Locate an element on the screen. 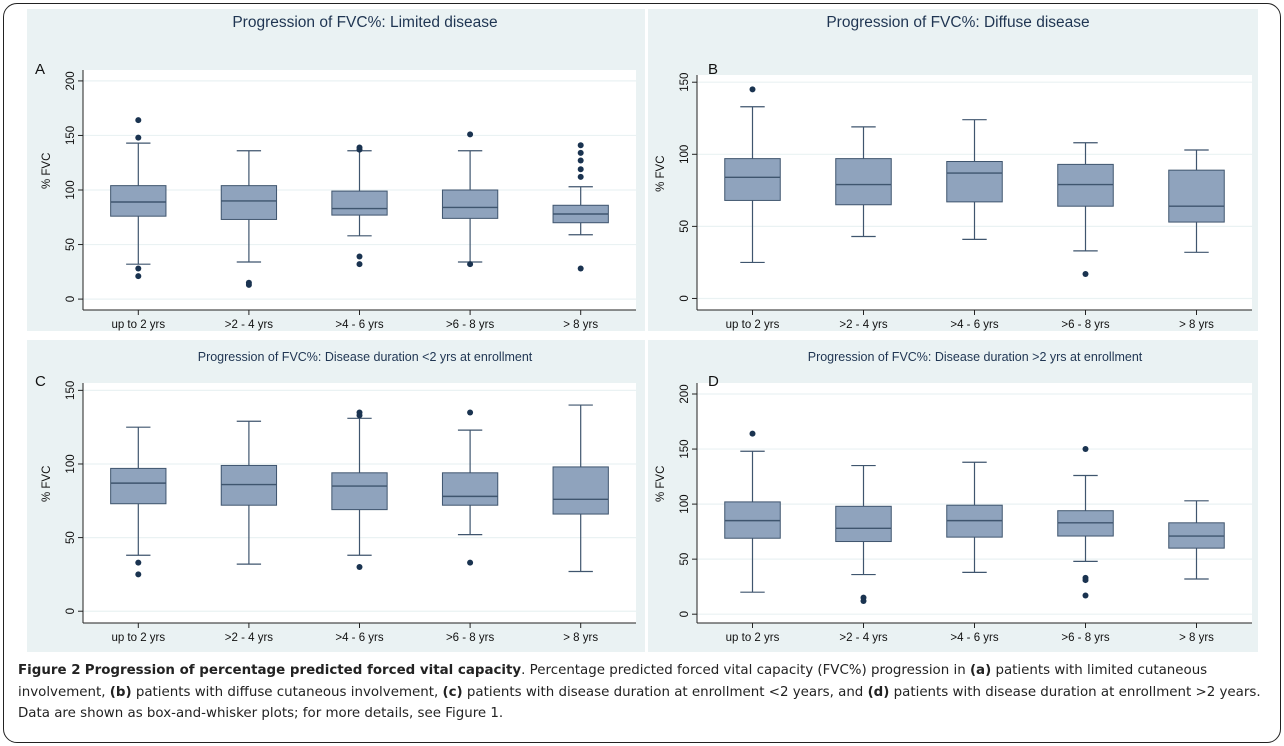 This screenshot has width=1284, height=746. panel-d-y-tick-label: 100 is located at coordinates (685, 504).